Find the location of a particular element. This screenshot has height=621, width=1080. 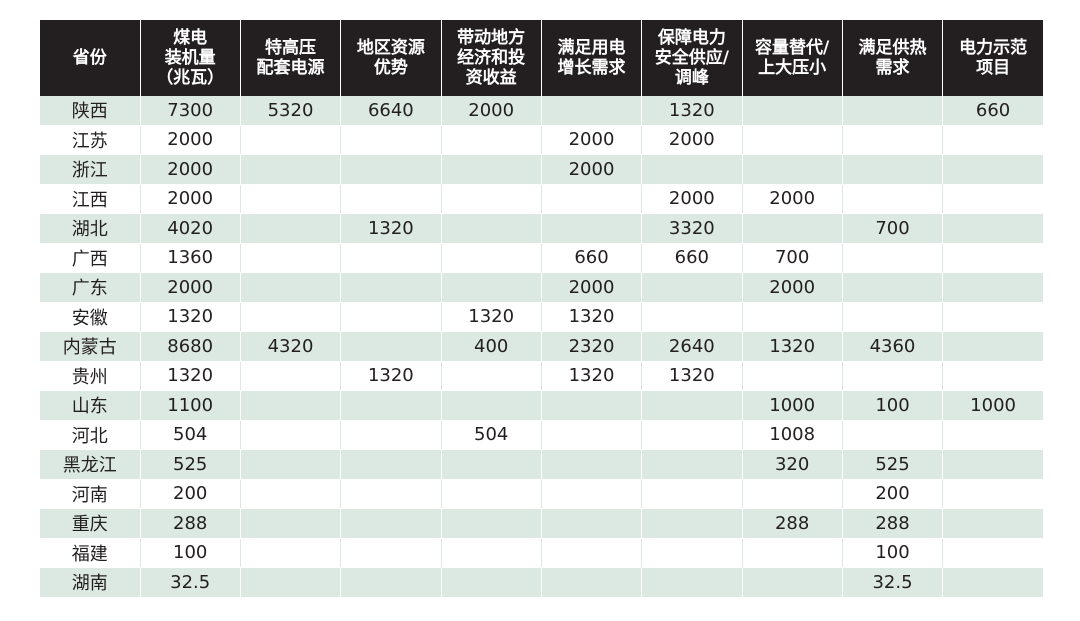

province-cell: 河南 is located at coordinates (90, 494).